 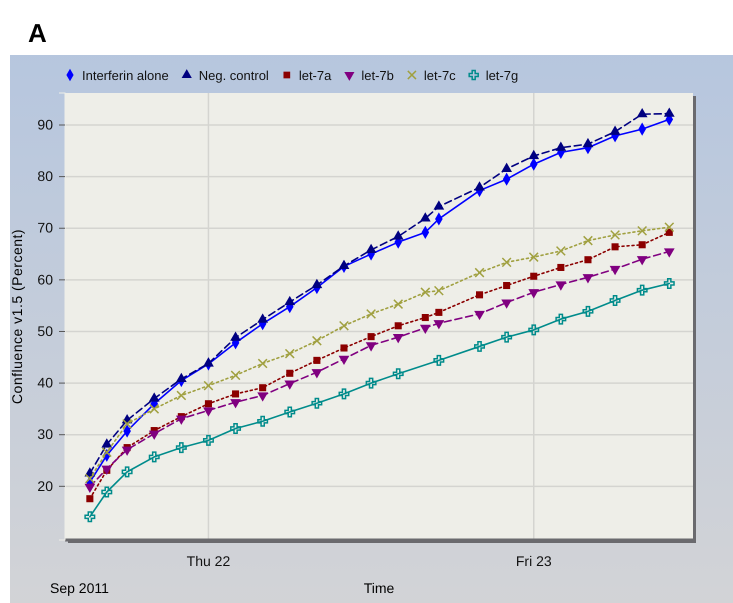 What do you see at coordinates (45, 124) in the screenshot?
I see `y-tick-label: 90` at bounding box center [45, 124].